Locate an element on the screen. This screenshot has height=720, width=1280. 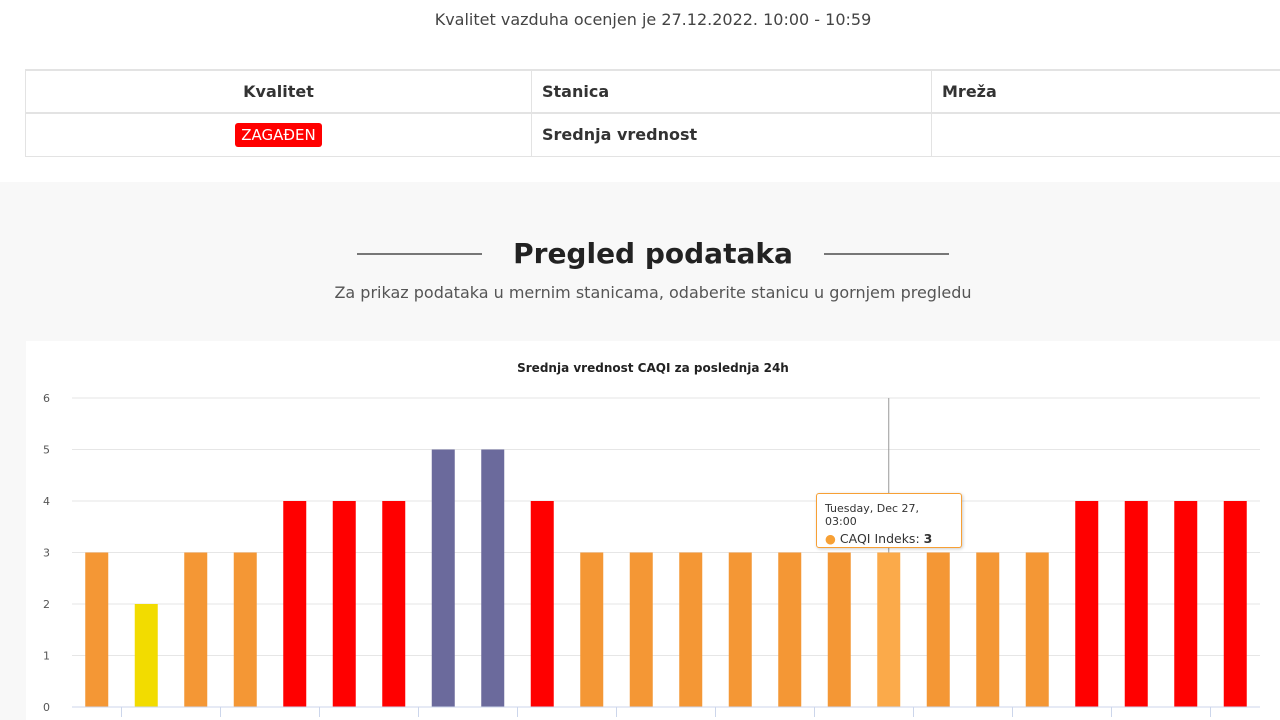
heading-divider-left is located at coordinates (420, 253).